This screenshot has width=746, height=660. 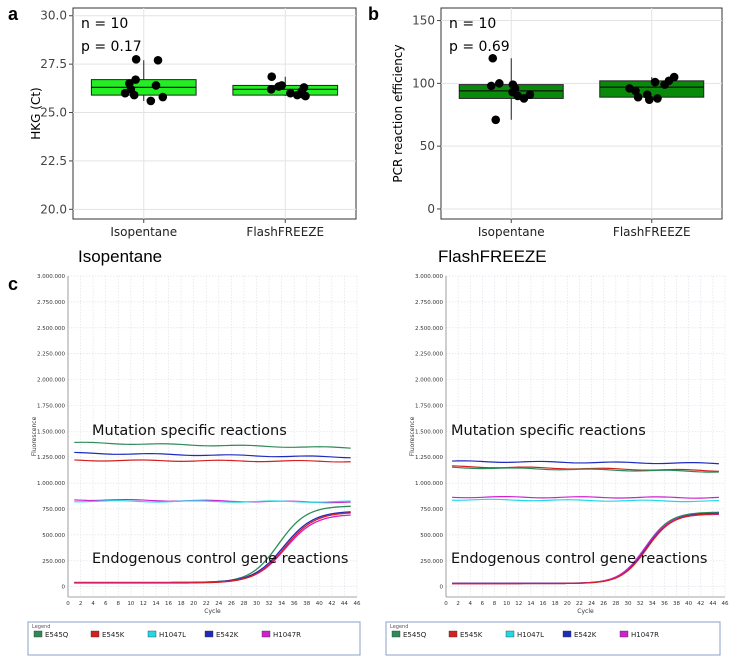 What do you see at coordinates (373, 14) in the screenshot?
I see `panel-label-b: b` at bounding box center [373, 14].